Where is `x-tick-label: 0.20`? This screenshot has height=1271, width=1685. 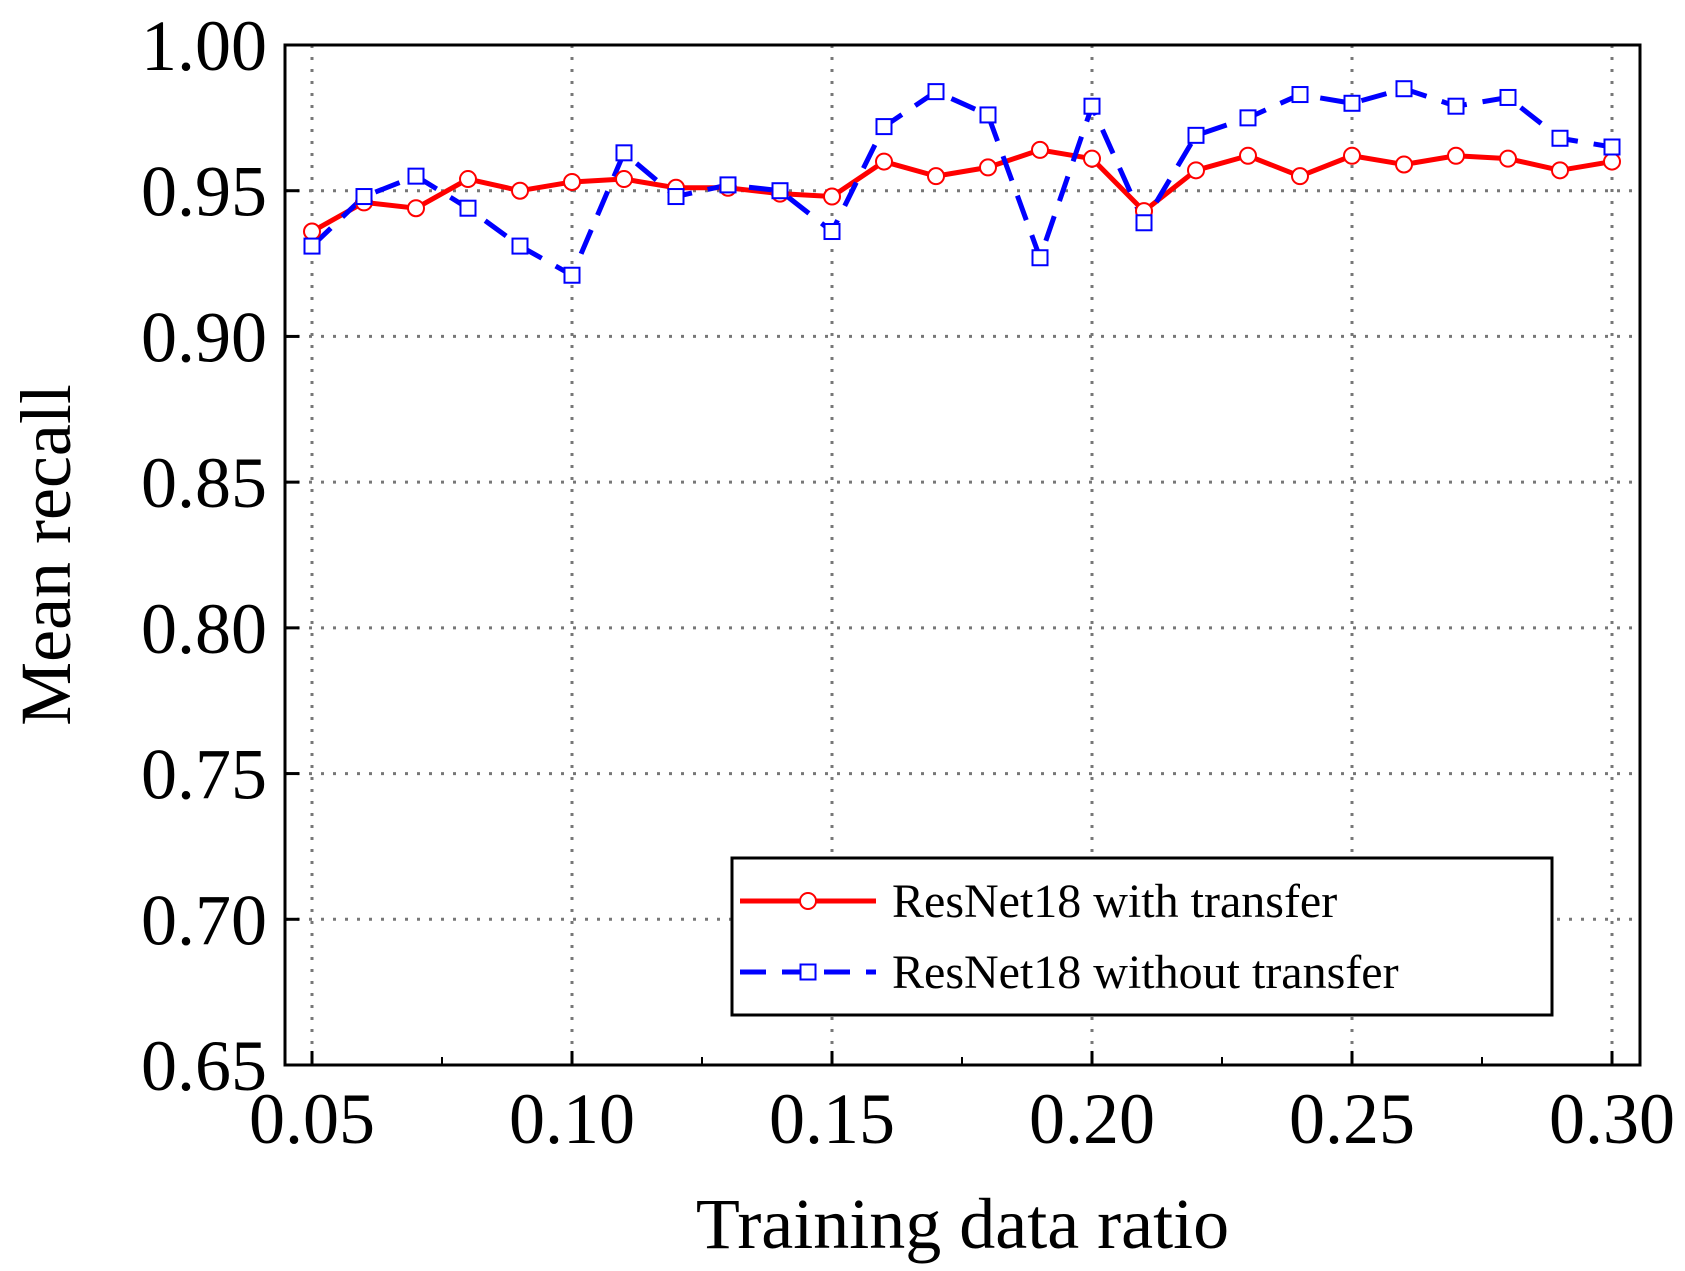
x-tick-label: 0.20 is located at coordinates (1092, 1119).